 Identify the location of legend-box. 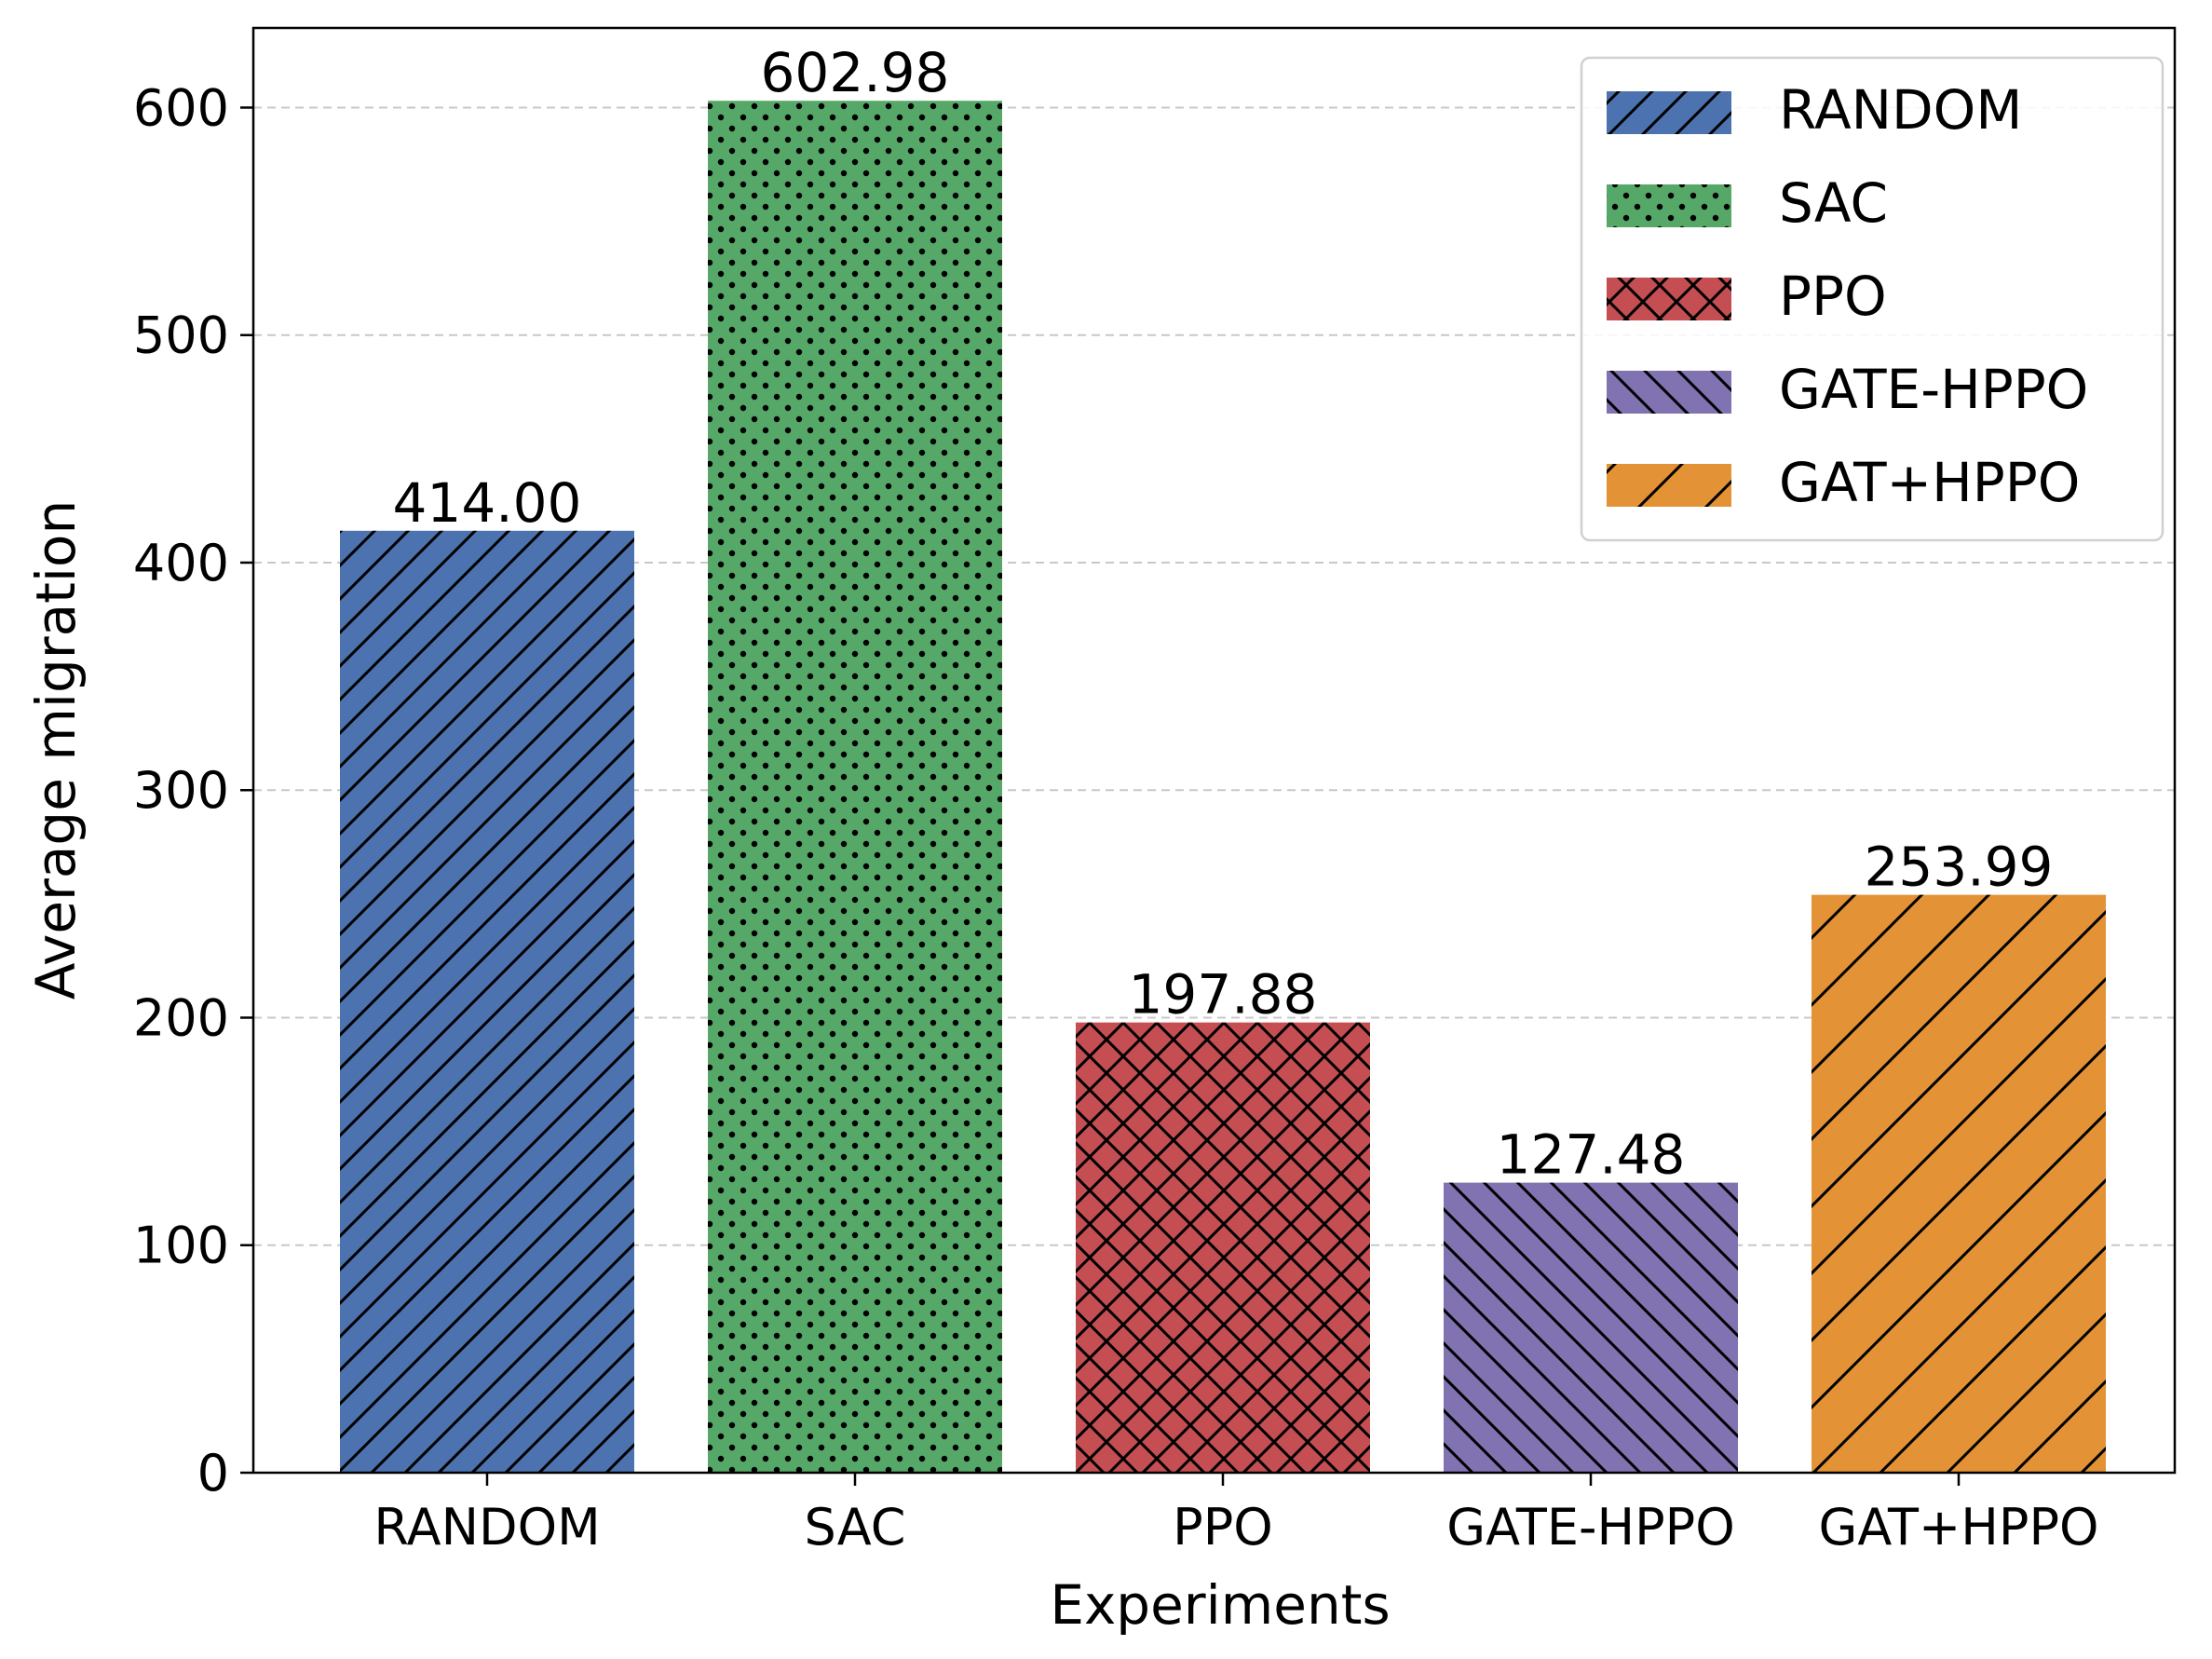
(1873, 299).